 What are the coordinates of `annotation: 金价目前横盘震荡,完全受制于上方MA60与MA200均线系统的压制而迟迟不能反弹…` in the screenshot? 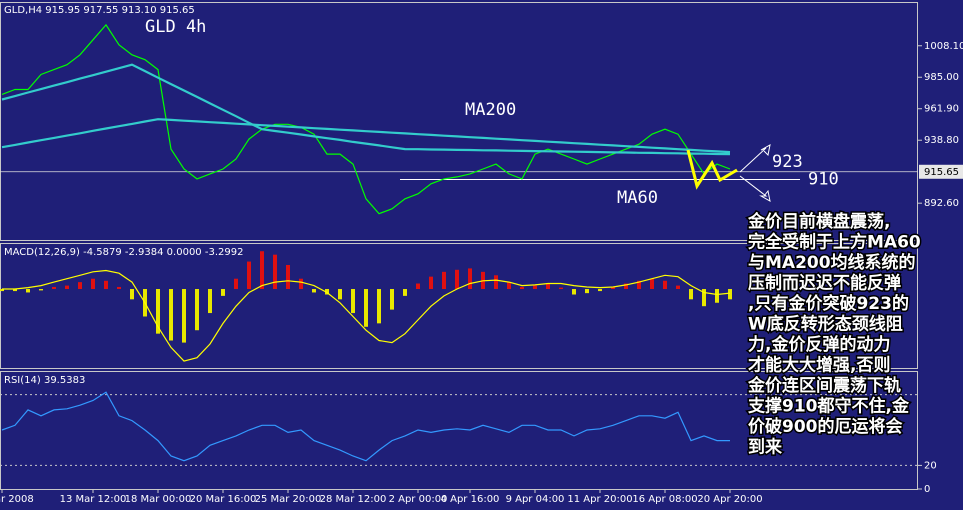 It's located at (834, 335).